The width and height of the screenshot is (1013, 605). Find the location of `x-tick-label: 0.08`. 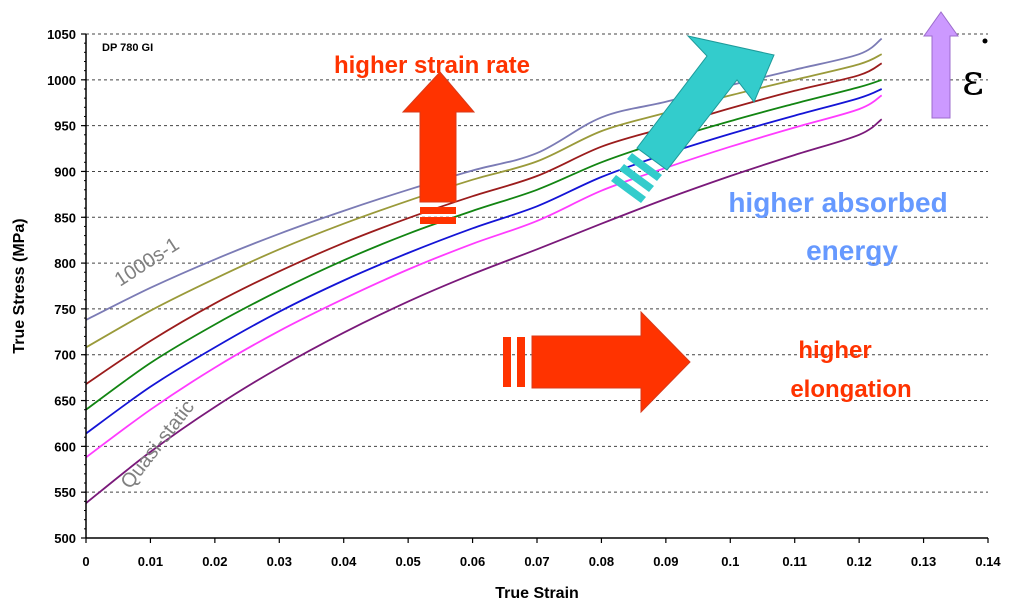

x-tick-label: 0.08 is located at coordinates (601, 561).